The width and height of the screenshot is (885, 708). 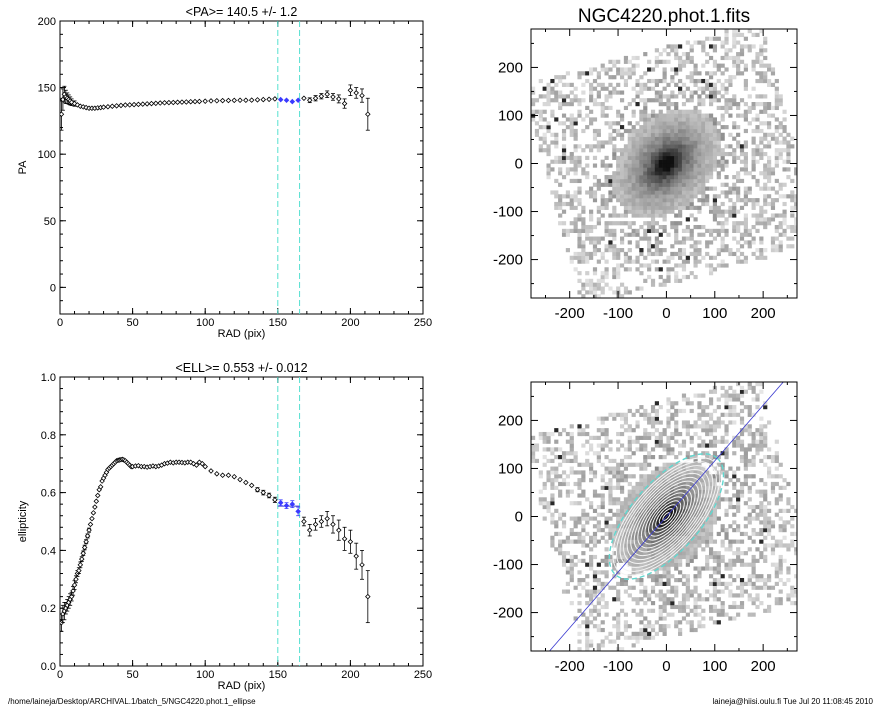 I want to click on chart-1-ytick-label-1: 0.2, so click(x=48, y=609).